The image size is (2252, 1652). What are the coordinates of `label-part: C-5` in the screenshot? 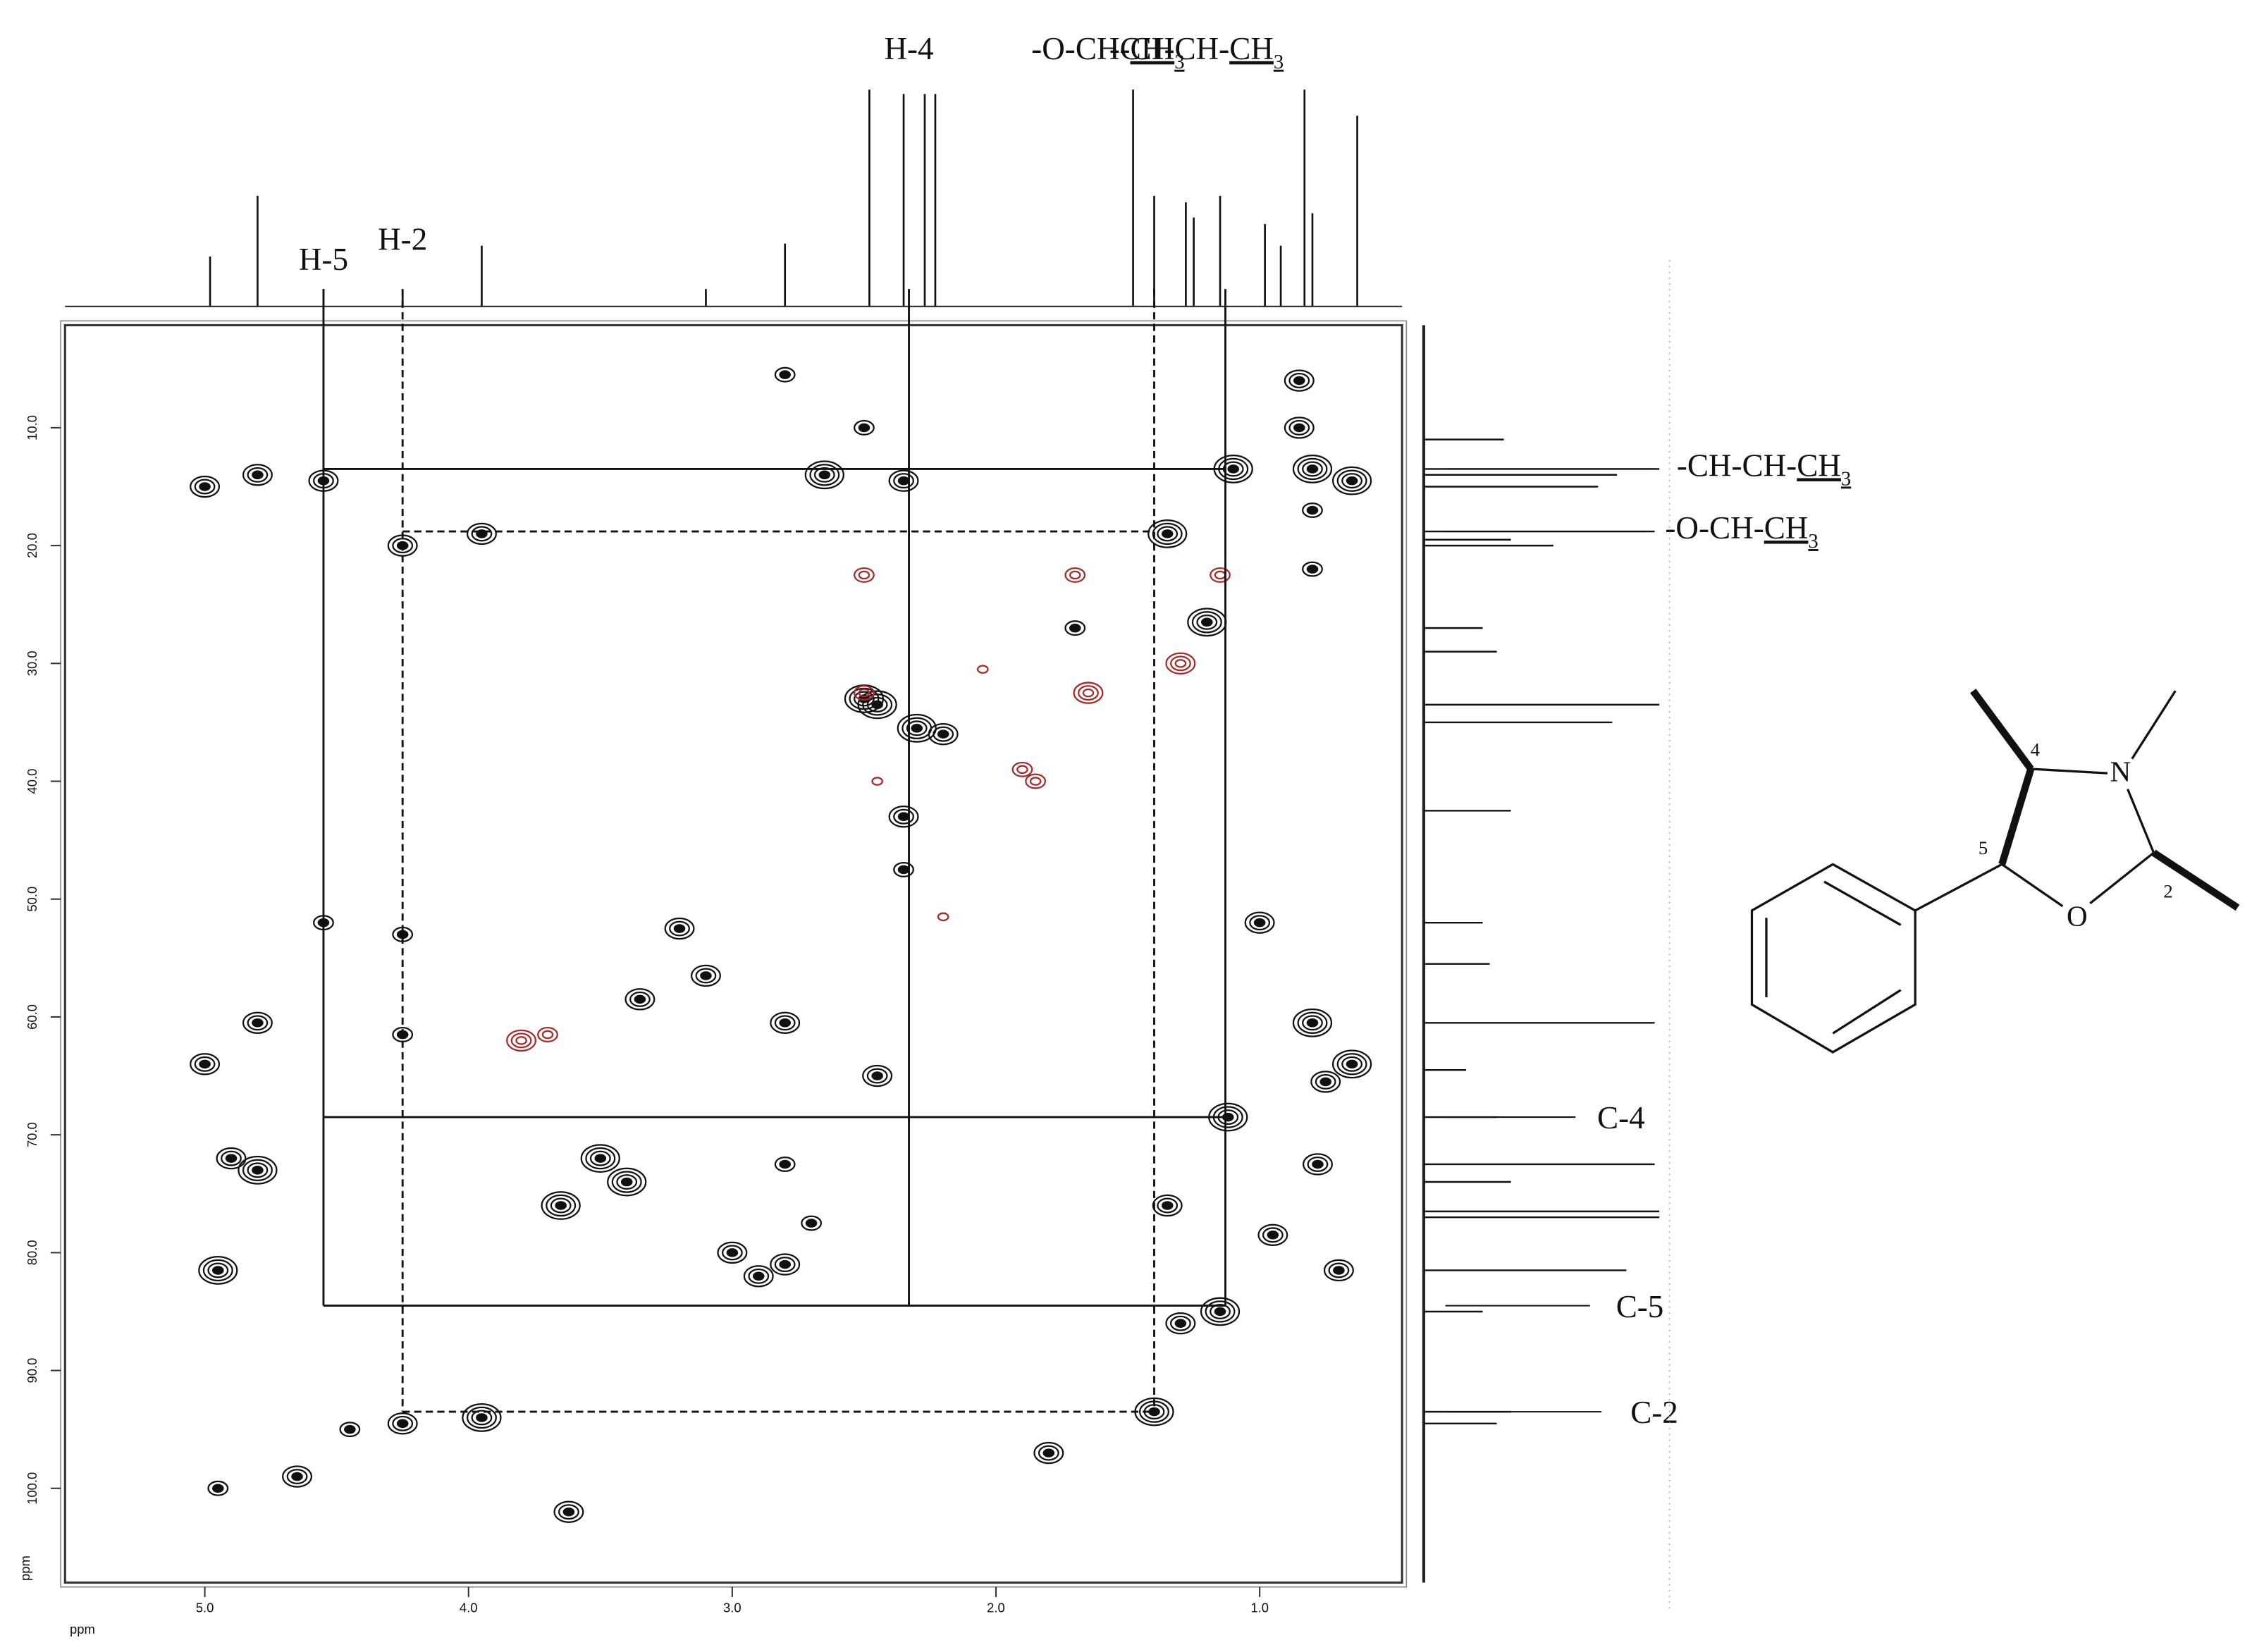 It's located at (1640, 1306).